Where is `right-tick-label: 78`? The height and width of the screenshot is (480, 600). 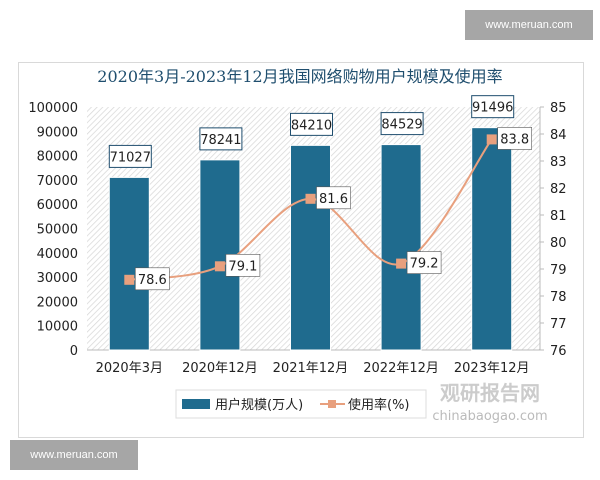 right-tick-label: 78 is located at coordinates (558, 297).